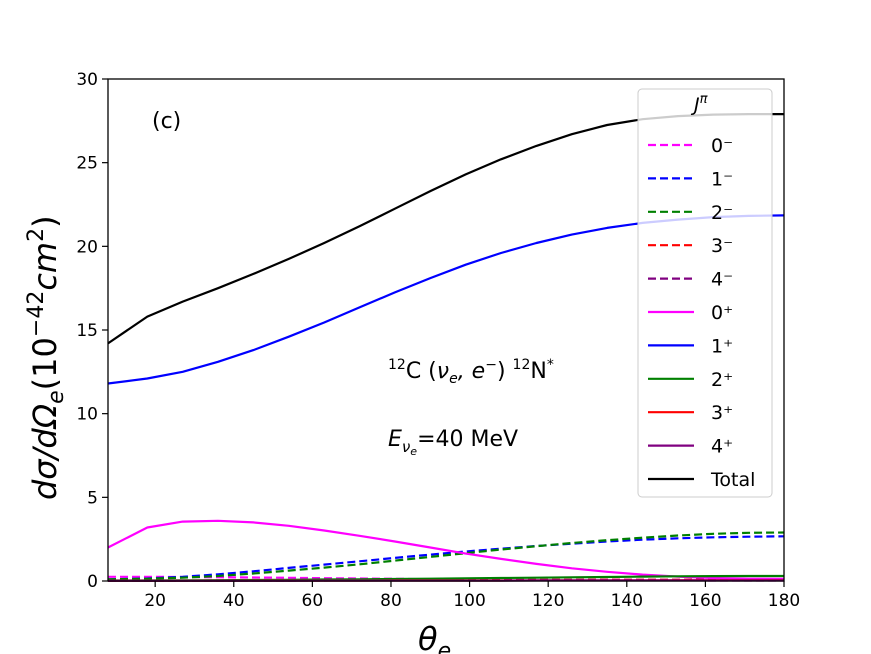 Image resolution: width=871 pixels, height=654 pixels. I want to click on x-tick-label: 120, so click(548, 601).